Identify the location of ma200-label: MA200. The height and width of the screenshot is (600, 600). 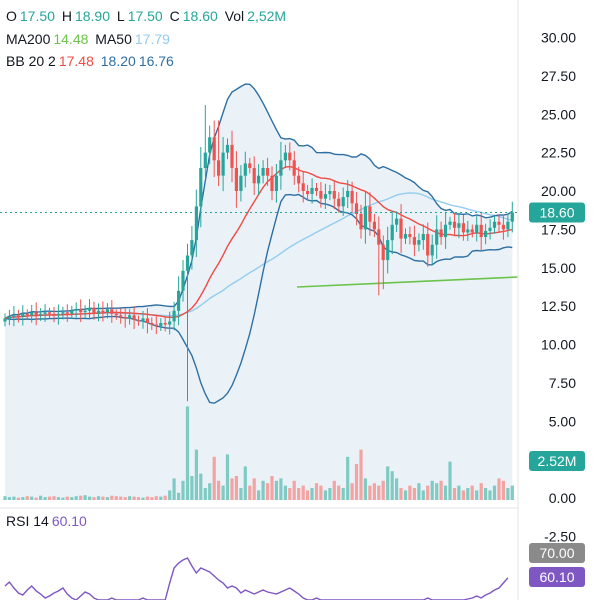
(28, 39).